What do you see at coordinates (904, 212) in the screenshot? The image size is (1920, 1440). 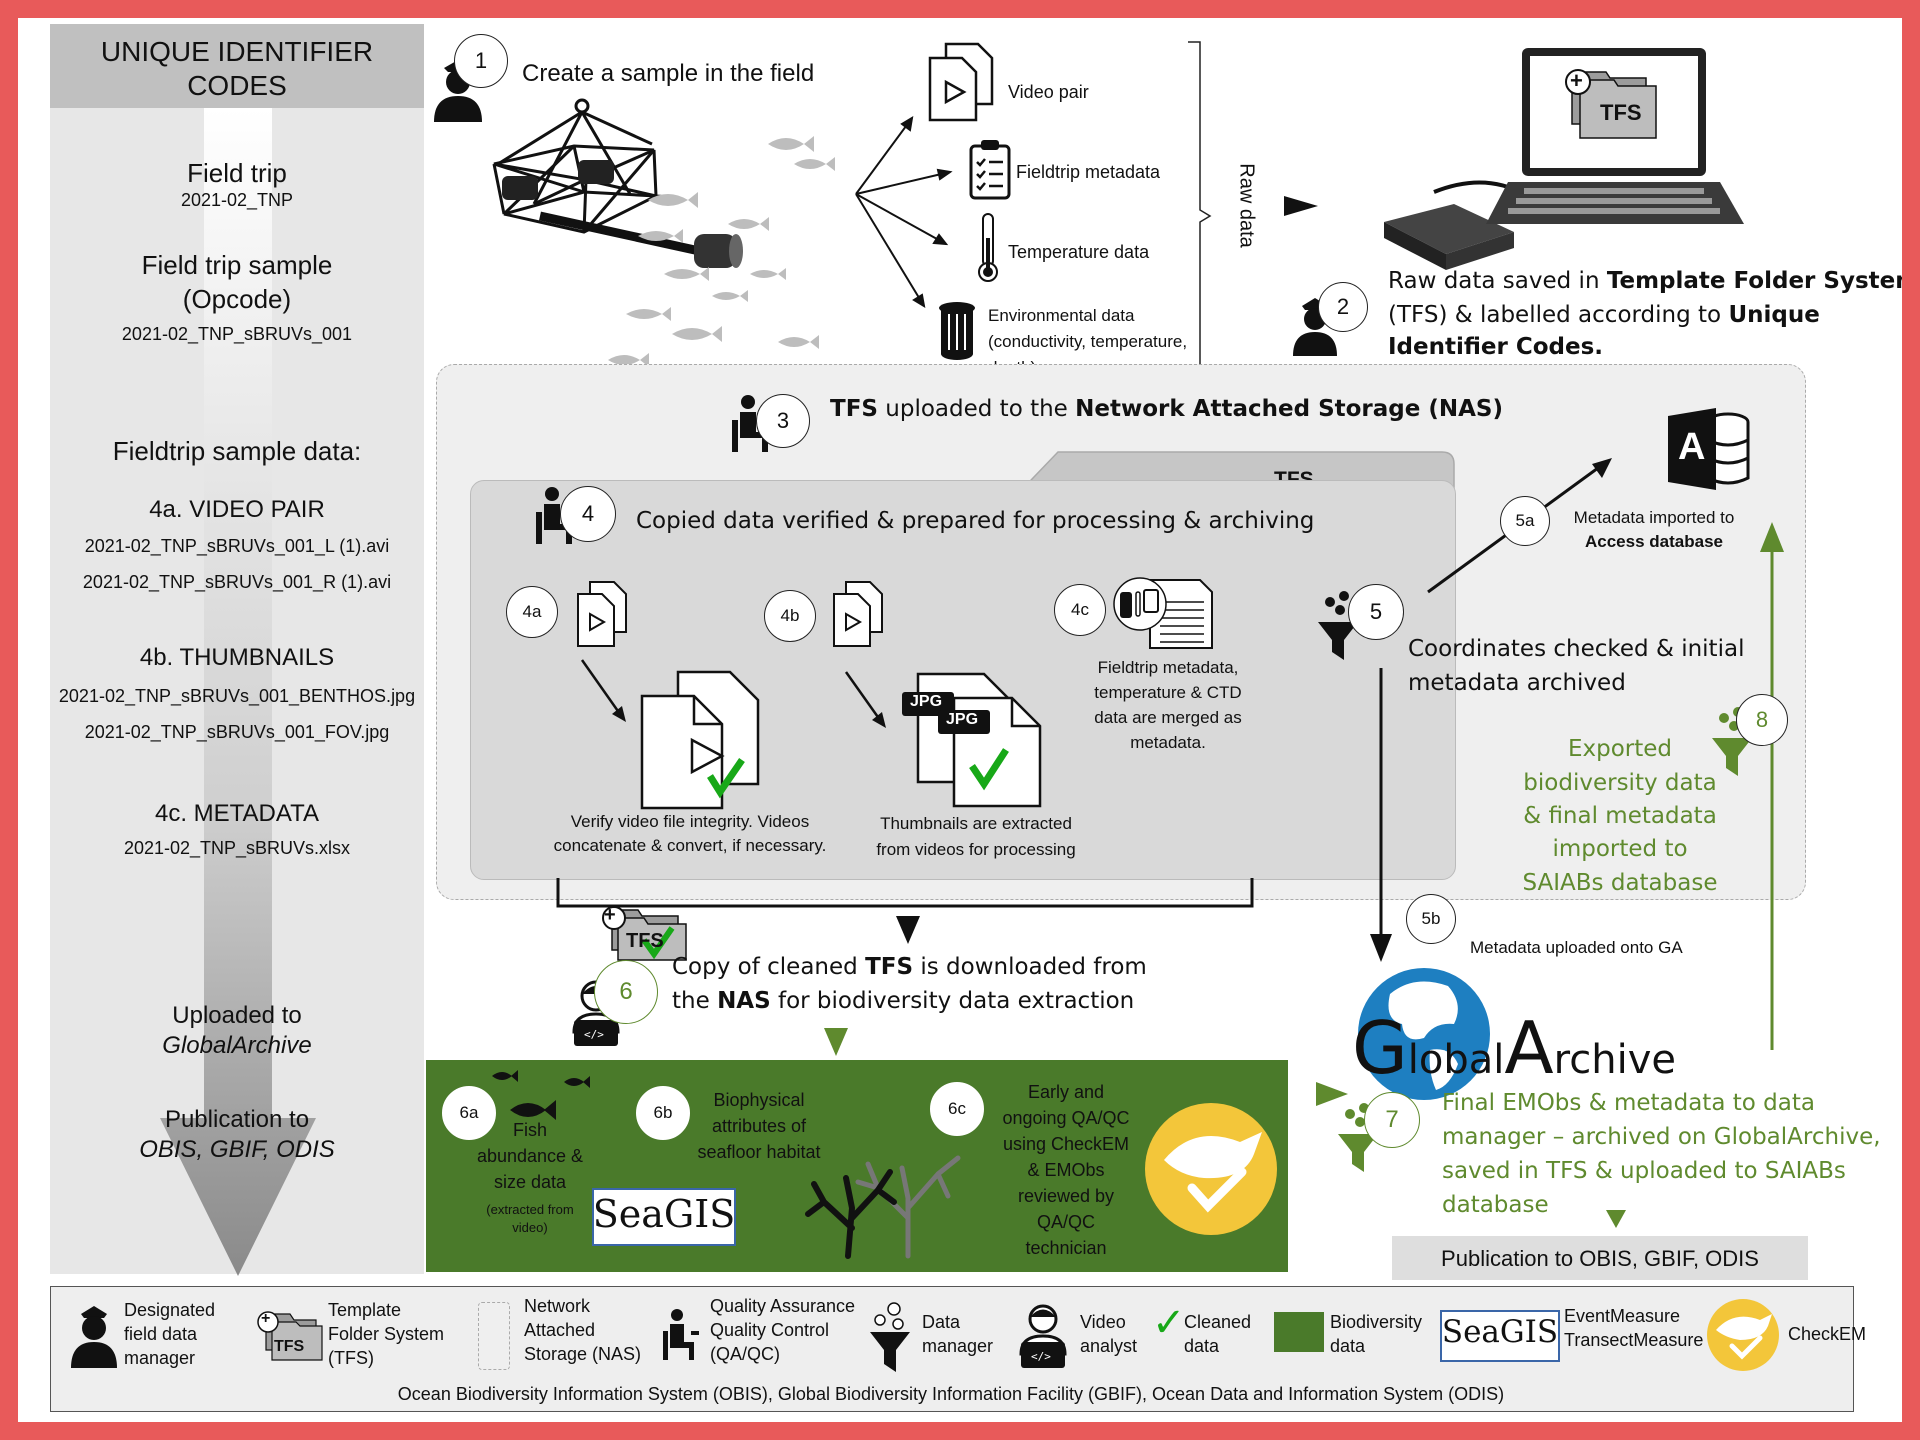 I see `sample-output-arrows` at bounding box center [904, 212].